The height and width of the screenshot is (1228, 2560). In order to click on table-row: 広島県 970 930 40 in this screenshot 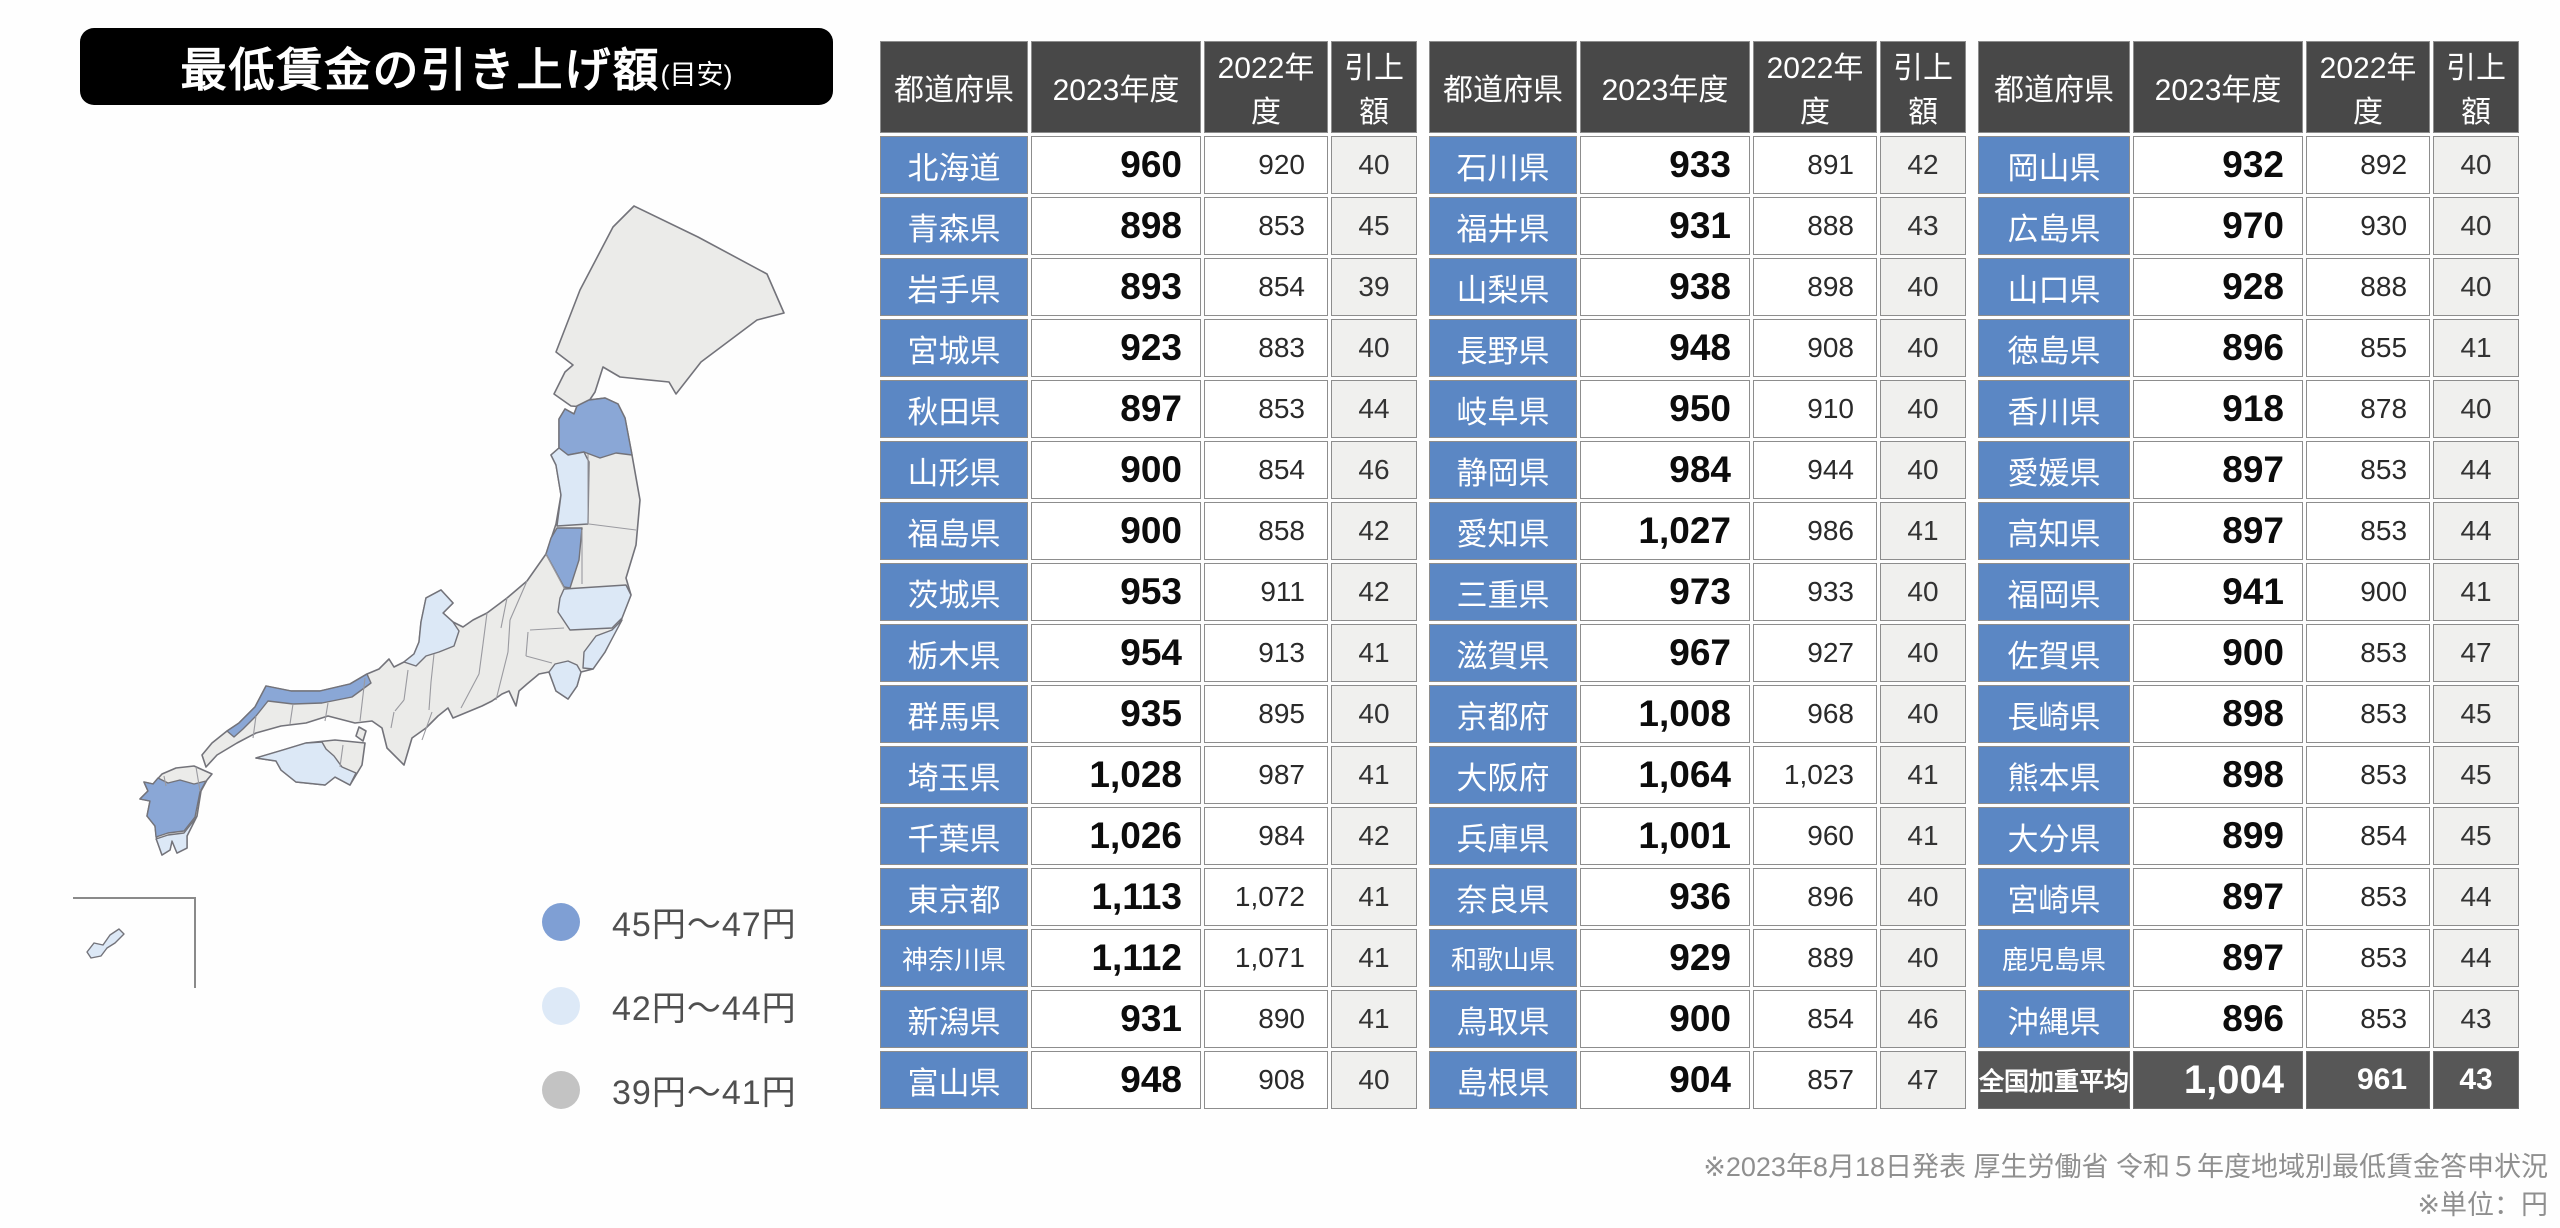, I will do `click(2249, 226)`.